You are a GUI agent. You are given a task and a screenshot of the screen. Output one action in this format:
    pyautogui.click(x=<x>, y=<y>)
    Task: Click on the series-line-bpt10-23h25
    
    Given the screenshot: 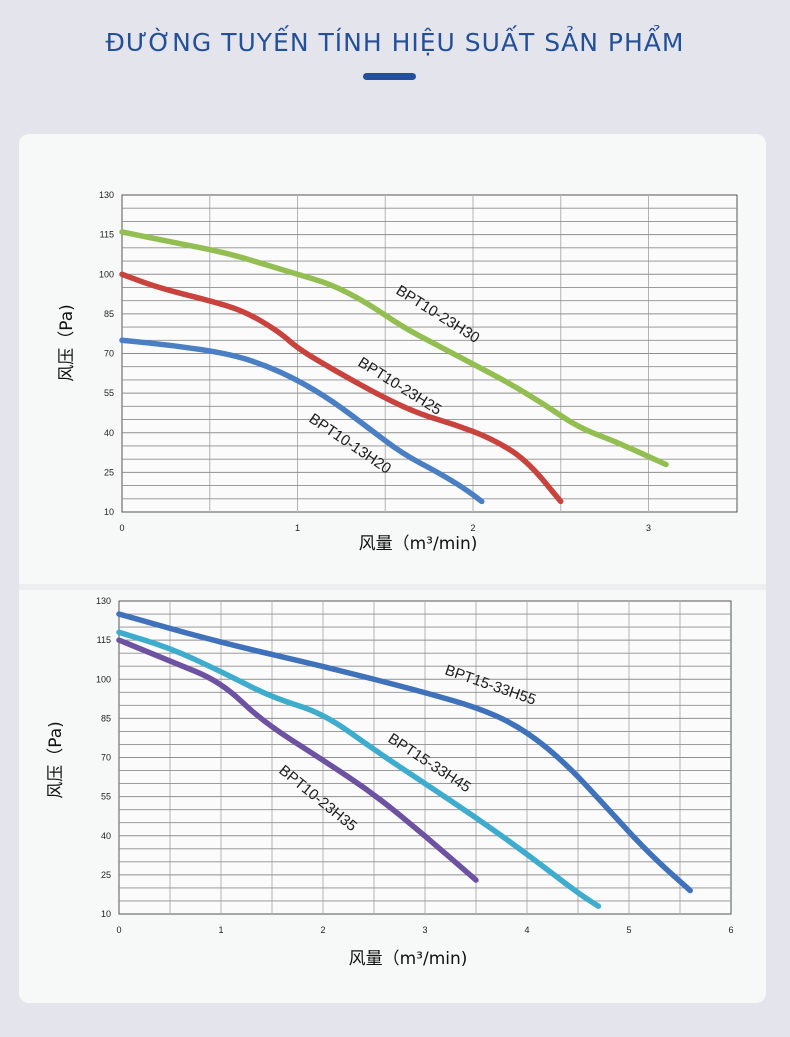 What is the action you would take?
    pyautogui.click(x=341, y=388)
    